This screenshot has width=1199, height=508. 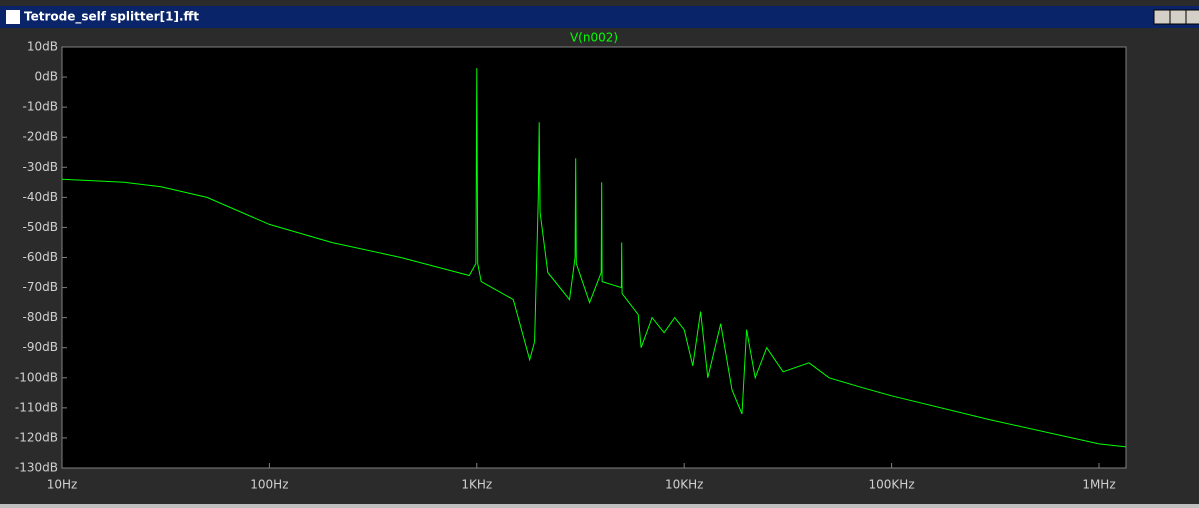 What do you see at coordinates (40, 137) in the screenshot?
I see `y-tick-label: -20dB` at bounding box center [40, 137].